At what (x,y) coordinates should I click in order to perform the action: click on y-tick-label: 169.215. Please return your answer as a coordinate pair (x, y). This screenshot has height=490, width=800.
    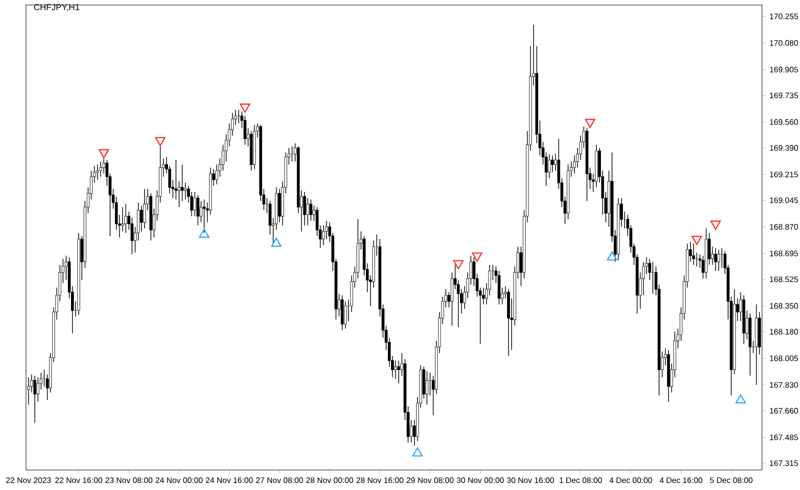
    Looking at the image, I should click on (784, 175).